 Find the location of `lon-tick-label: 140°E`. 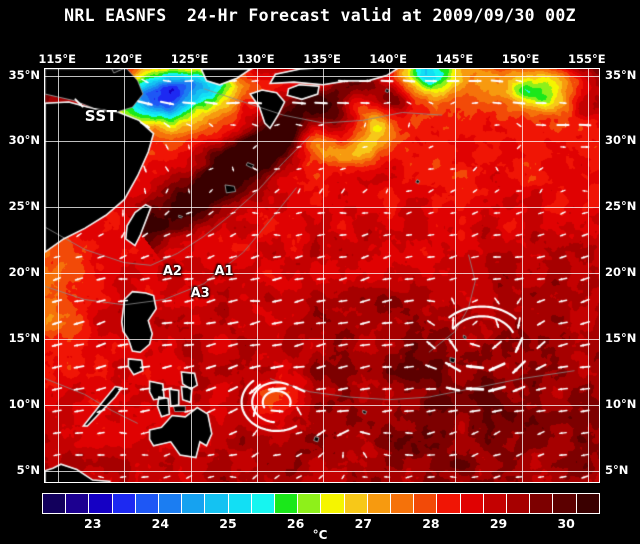

lon-tick-label: 140°E is located at coordinates (388, 59).